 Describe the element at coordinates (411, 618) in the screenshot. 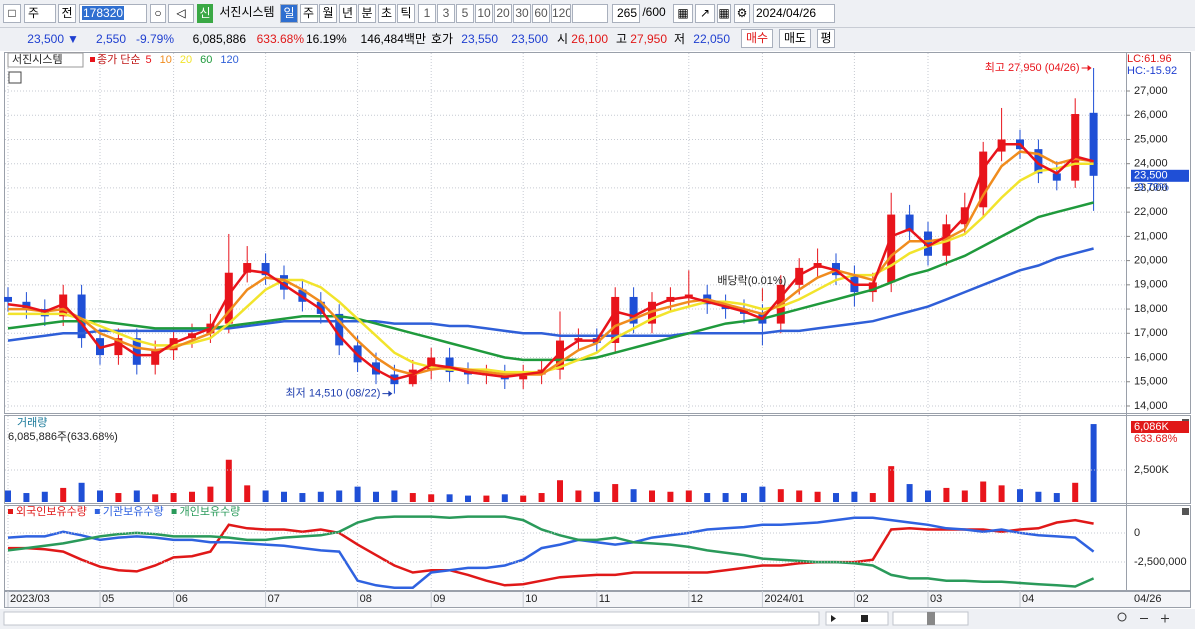

I see `scrollbar` at that location.